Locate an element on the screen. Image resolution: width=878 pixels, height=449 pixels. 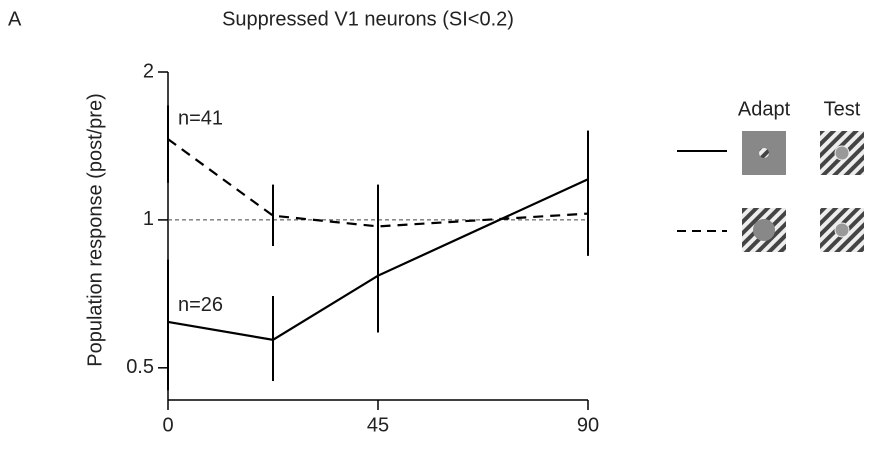
x-tick-label: 0 is located at coordinates (167, 425).